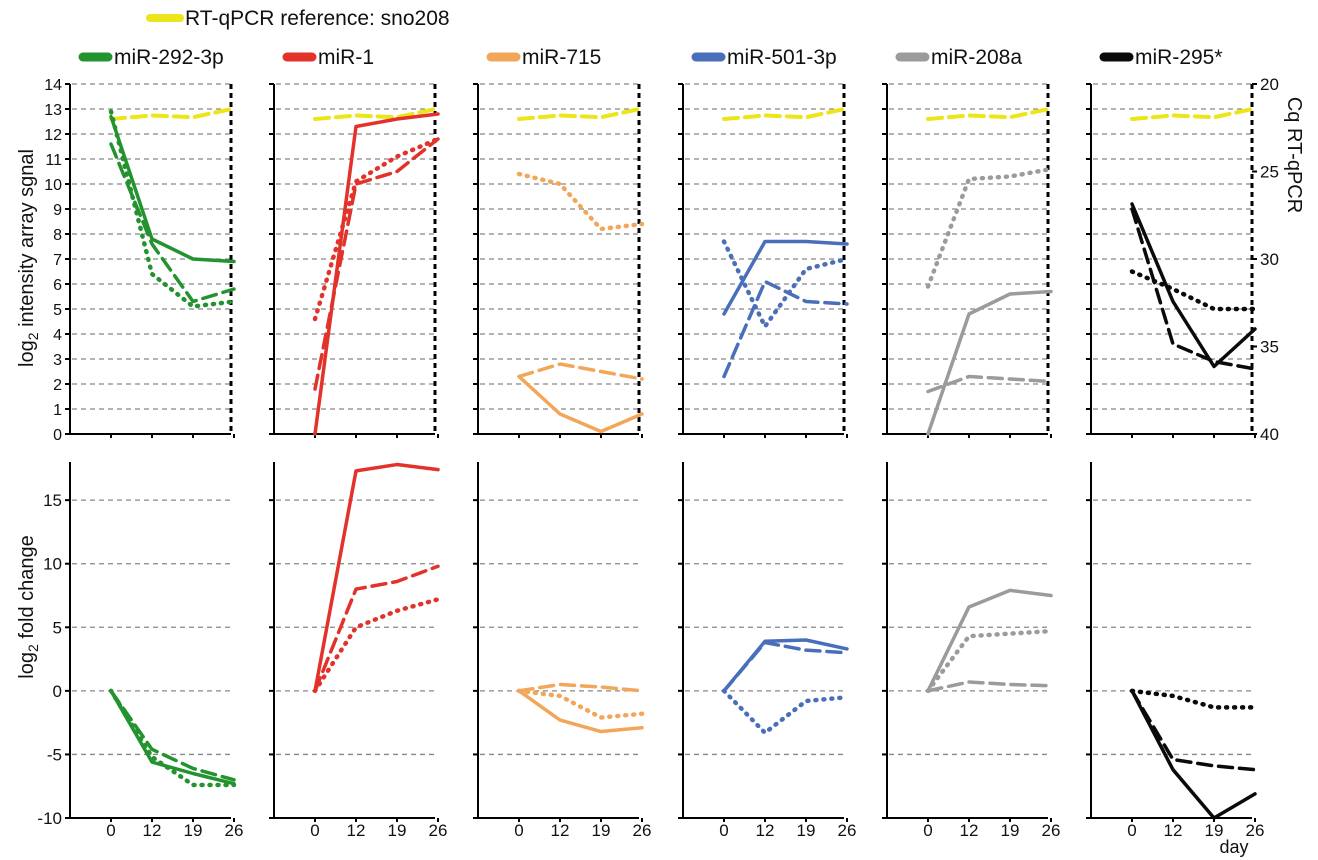 The width and height of the screenshot is (1318, 860). I want to click on legend-label-miR-715: miR-715, so click(561, 57).